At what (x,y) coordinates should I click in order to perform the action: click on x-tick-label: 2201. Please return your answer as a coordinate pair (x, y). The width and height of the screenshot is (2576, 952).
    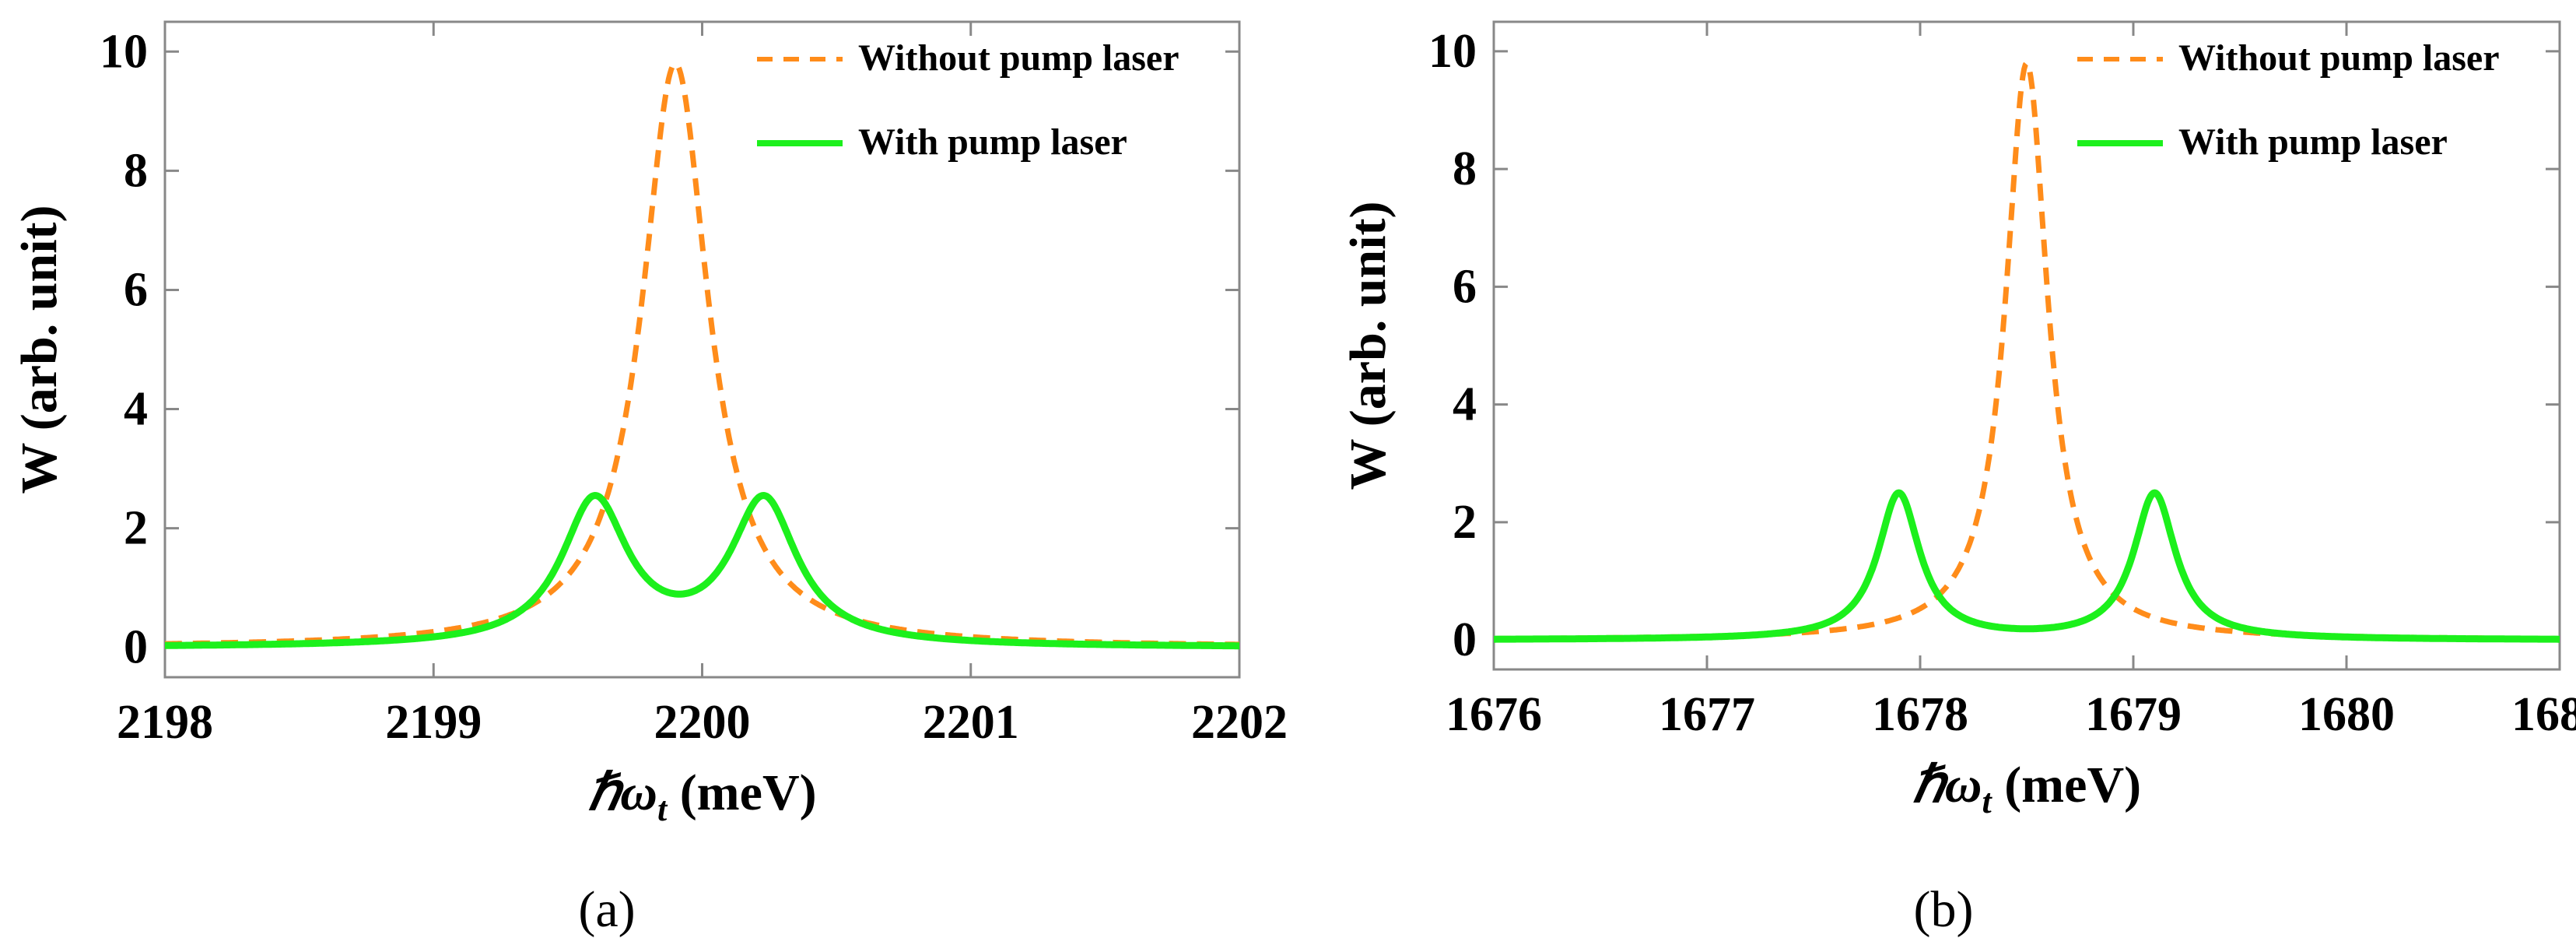
    Looking at the image, I should click on (971, 722).